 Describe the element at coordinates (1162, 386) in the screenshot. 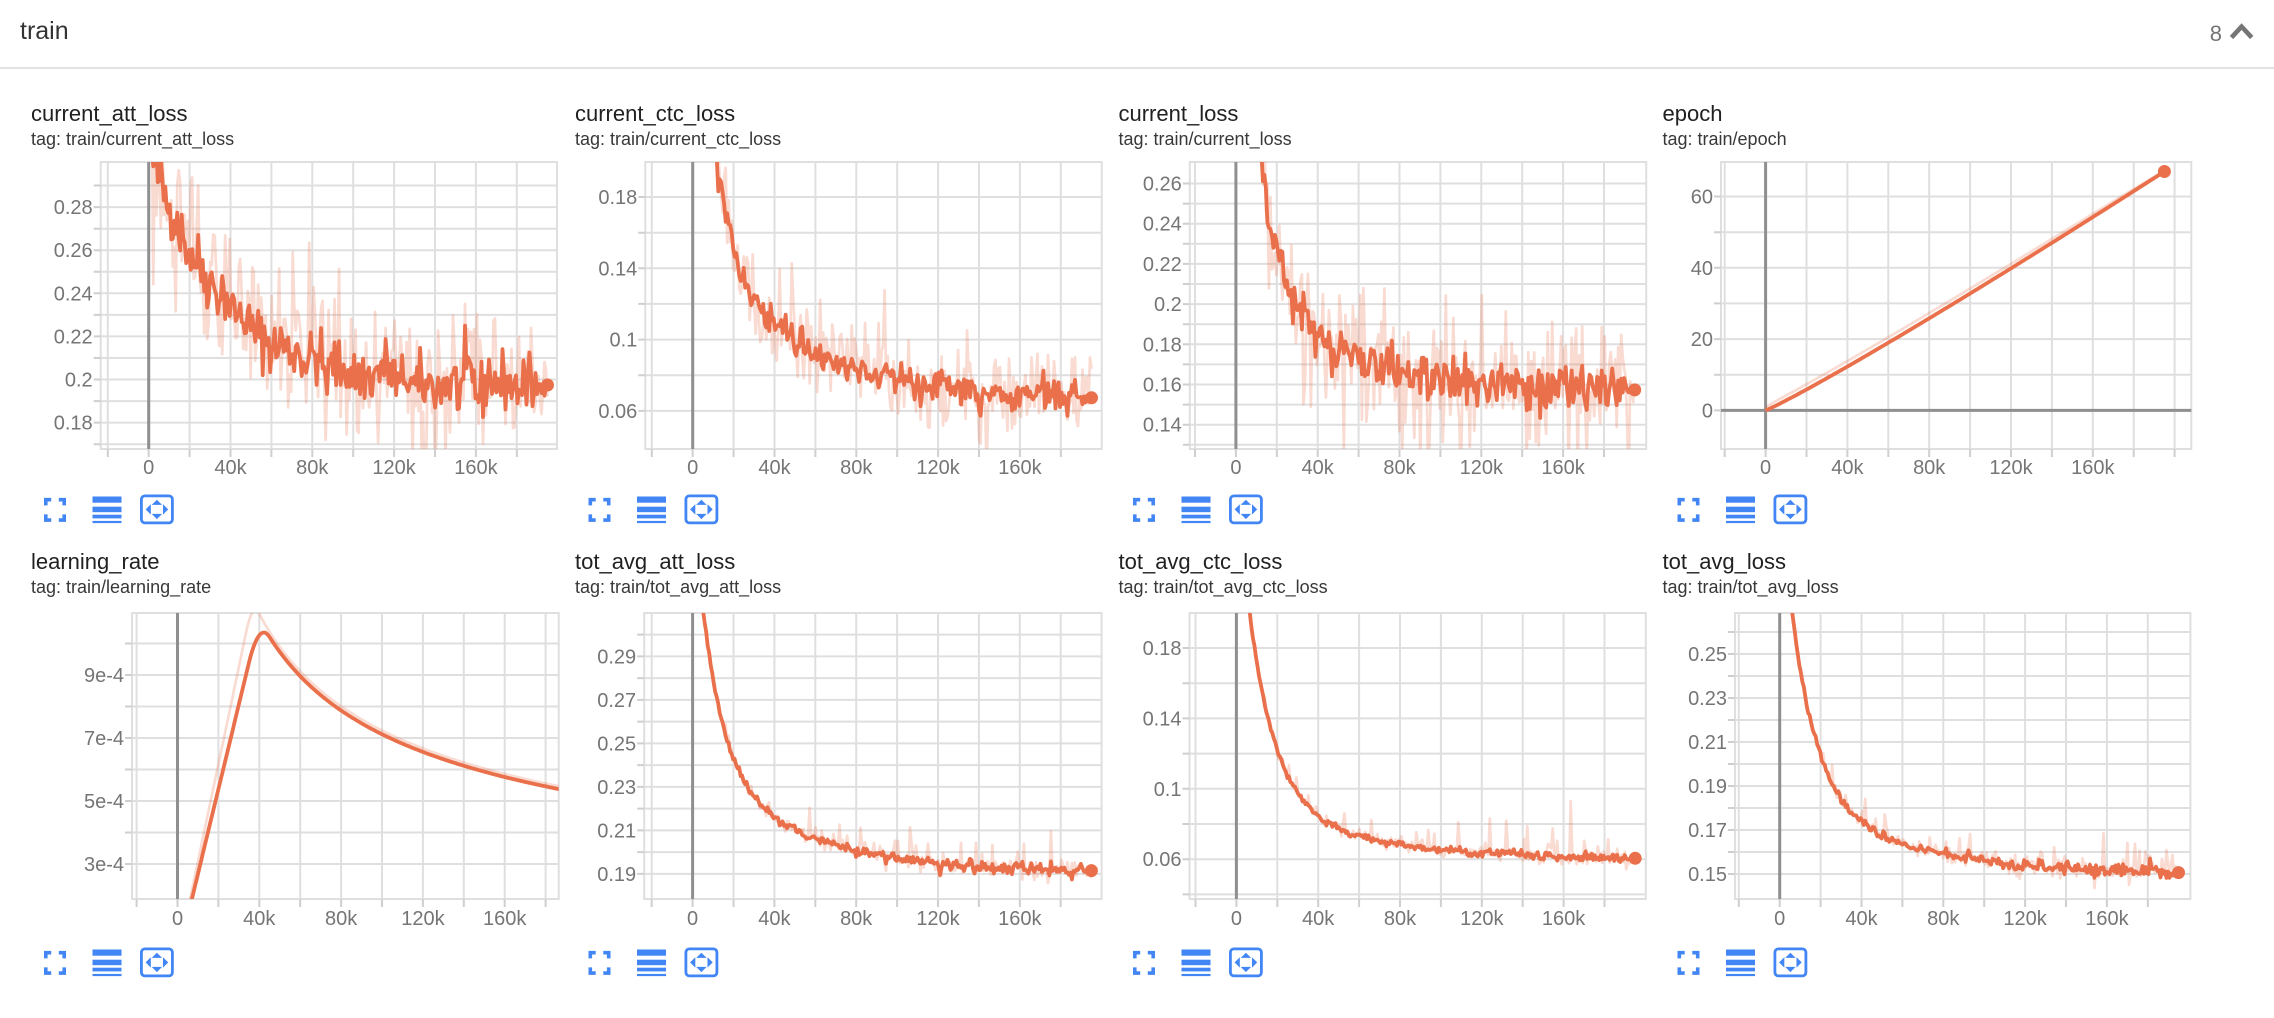

I see `svg-text: 0.16` at that location.